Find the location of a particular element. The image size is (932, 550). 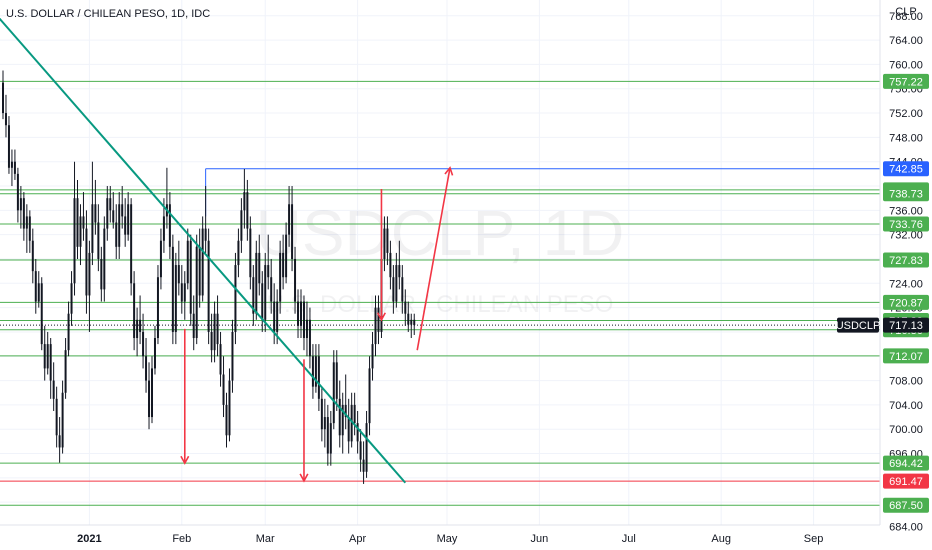

price-tick-label: 748.00 is located at coordinates (906, 138).